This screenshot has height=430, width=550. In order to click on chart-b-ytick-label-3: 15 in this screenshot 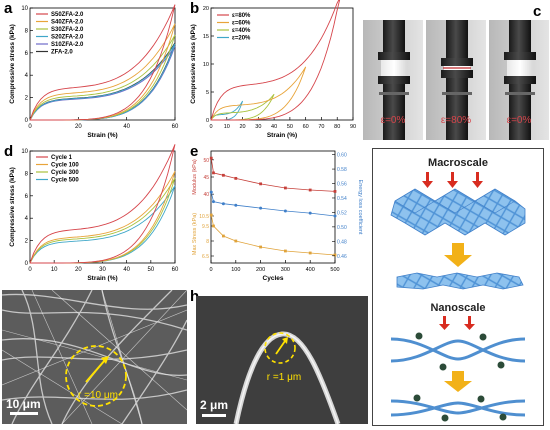, I will do `click(206, 37)`.